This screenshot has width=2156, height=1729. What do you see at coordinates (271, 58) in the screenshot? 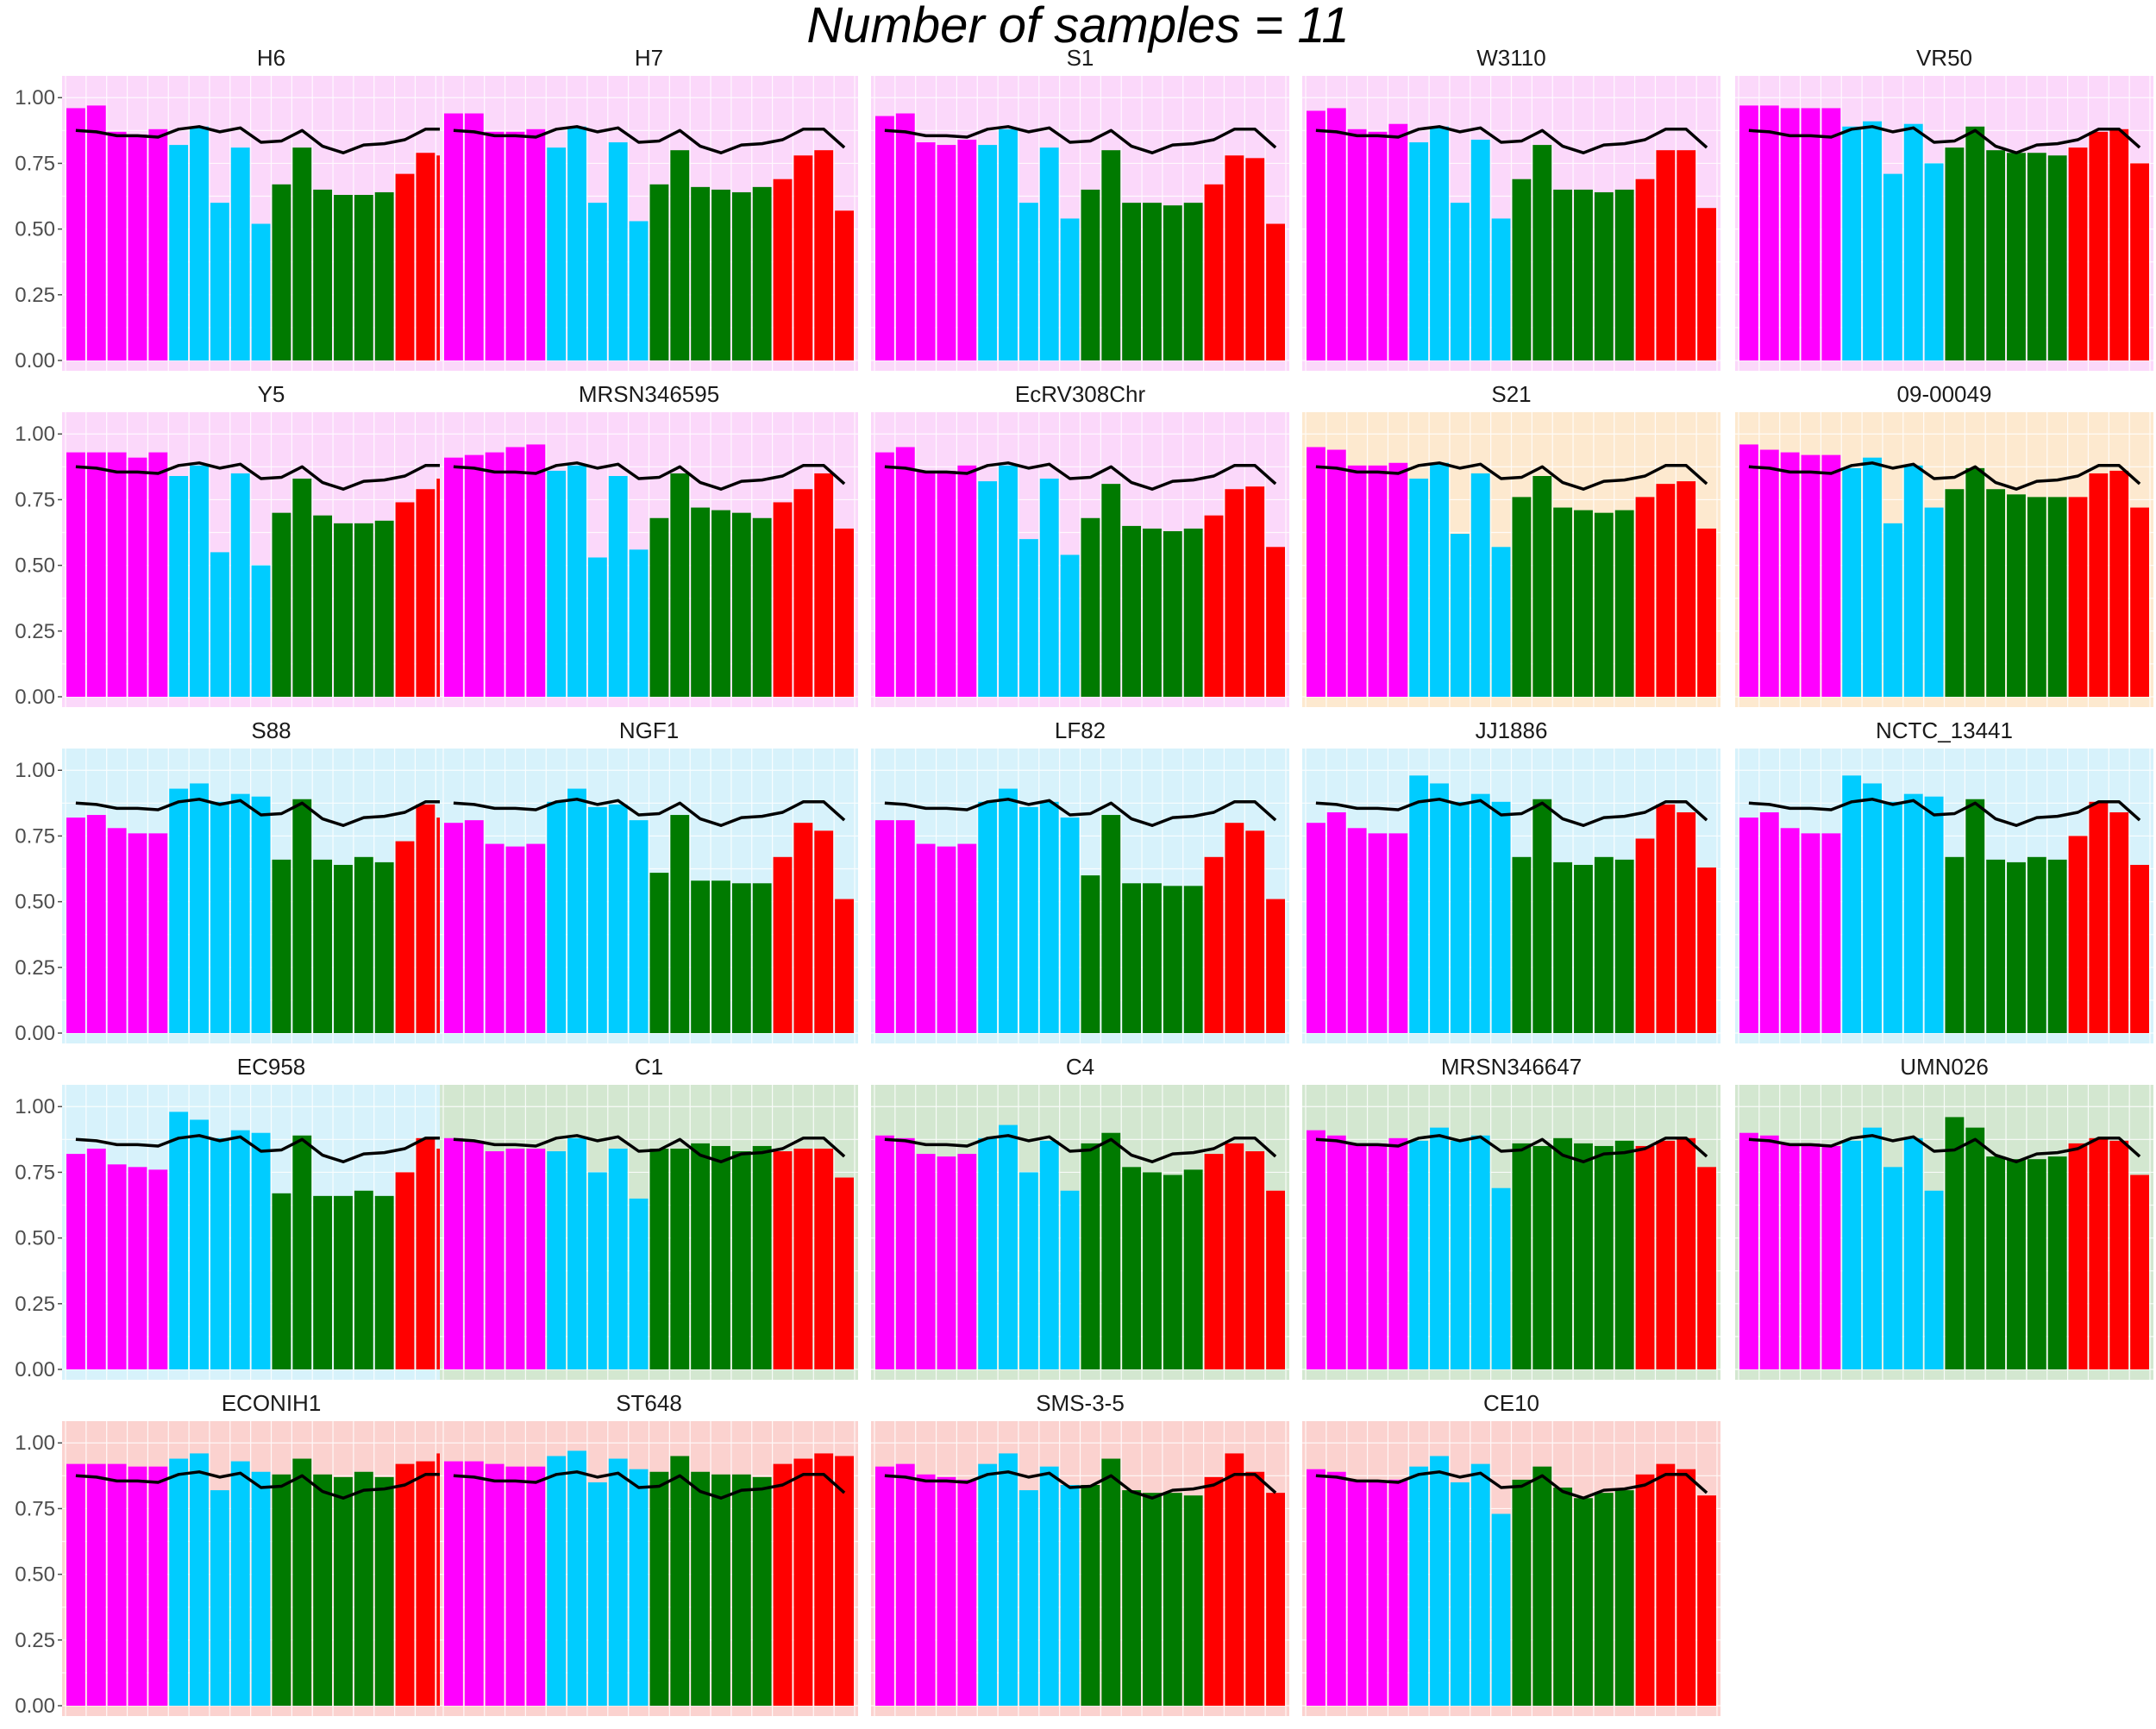
I see `panel-title: H6` at bounding box center [271, 58].